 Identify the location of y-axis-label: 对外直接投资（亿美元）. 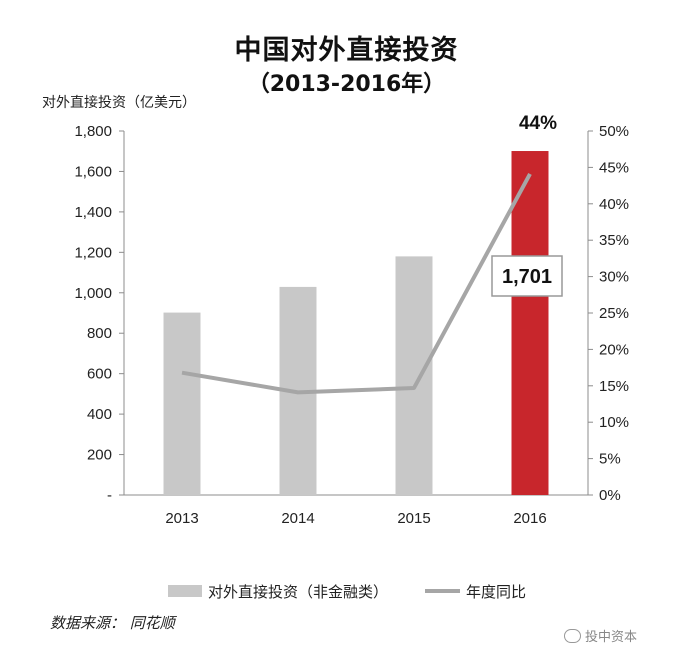
(119, 103).